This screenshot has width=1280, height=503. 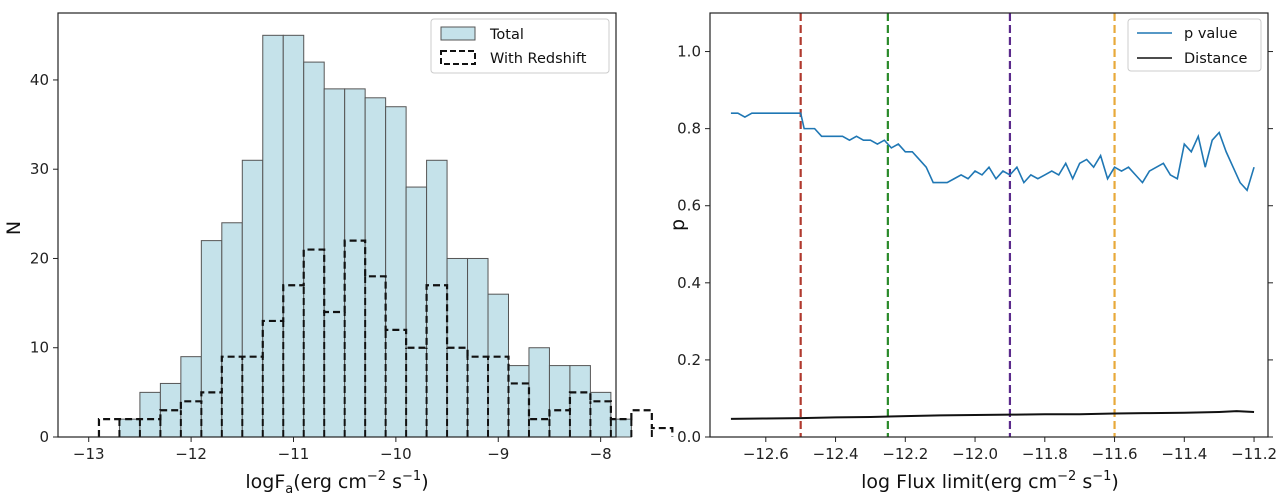 I want to click on legend-label-pvalue: p value, so click(x=1210, y=34).